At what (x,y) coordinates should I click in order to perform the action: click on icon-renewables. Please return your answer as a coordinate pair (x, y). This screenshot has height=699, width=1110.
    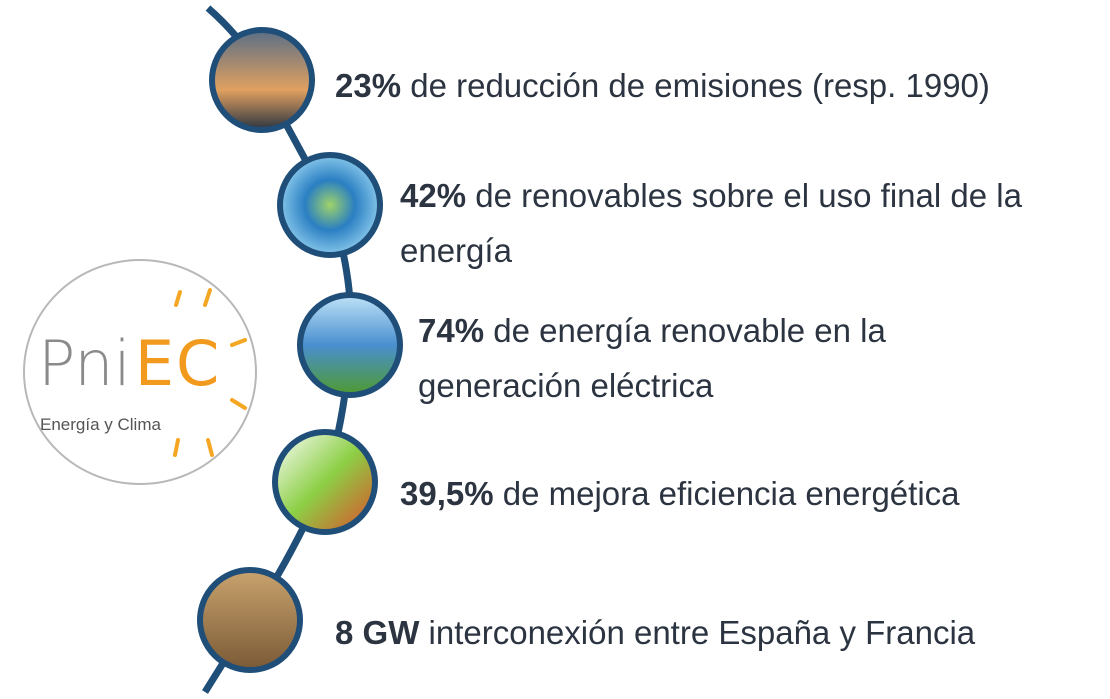
    Looking at the image, I should click on (350, 345).